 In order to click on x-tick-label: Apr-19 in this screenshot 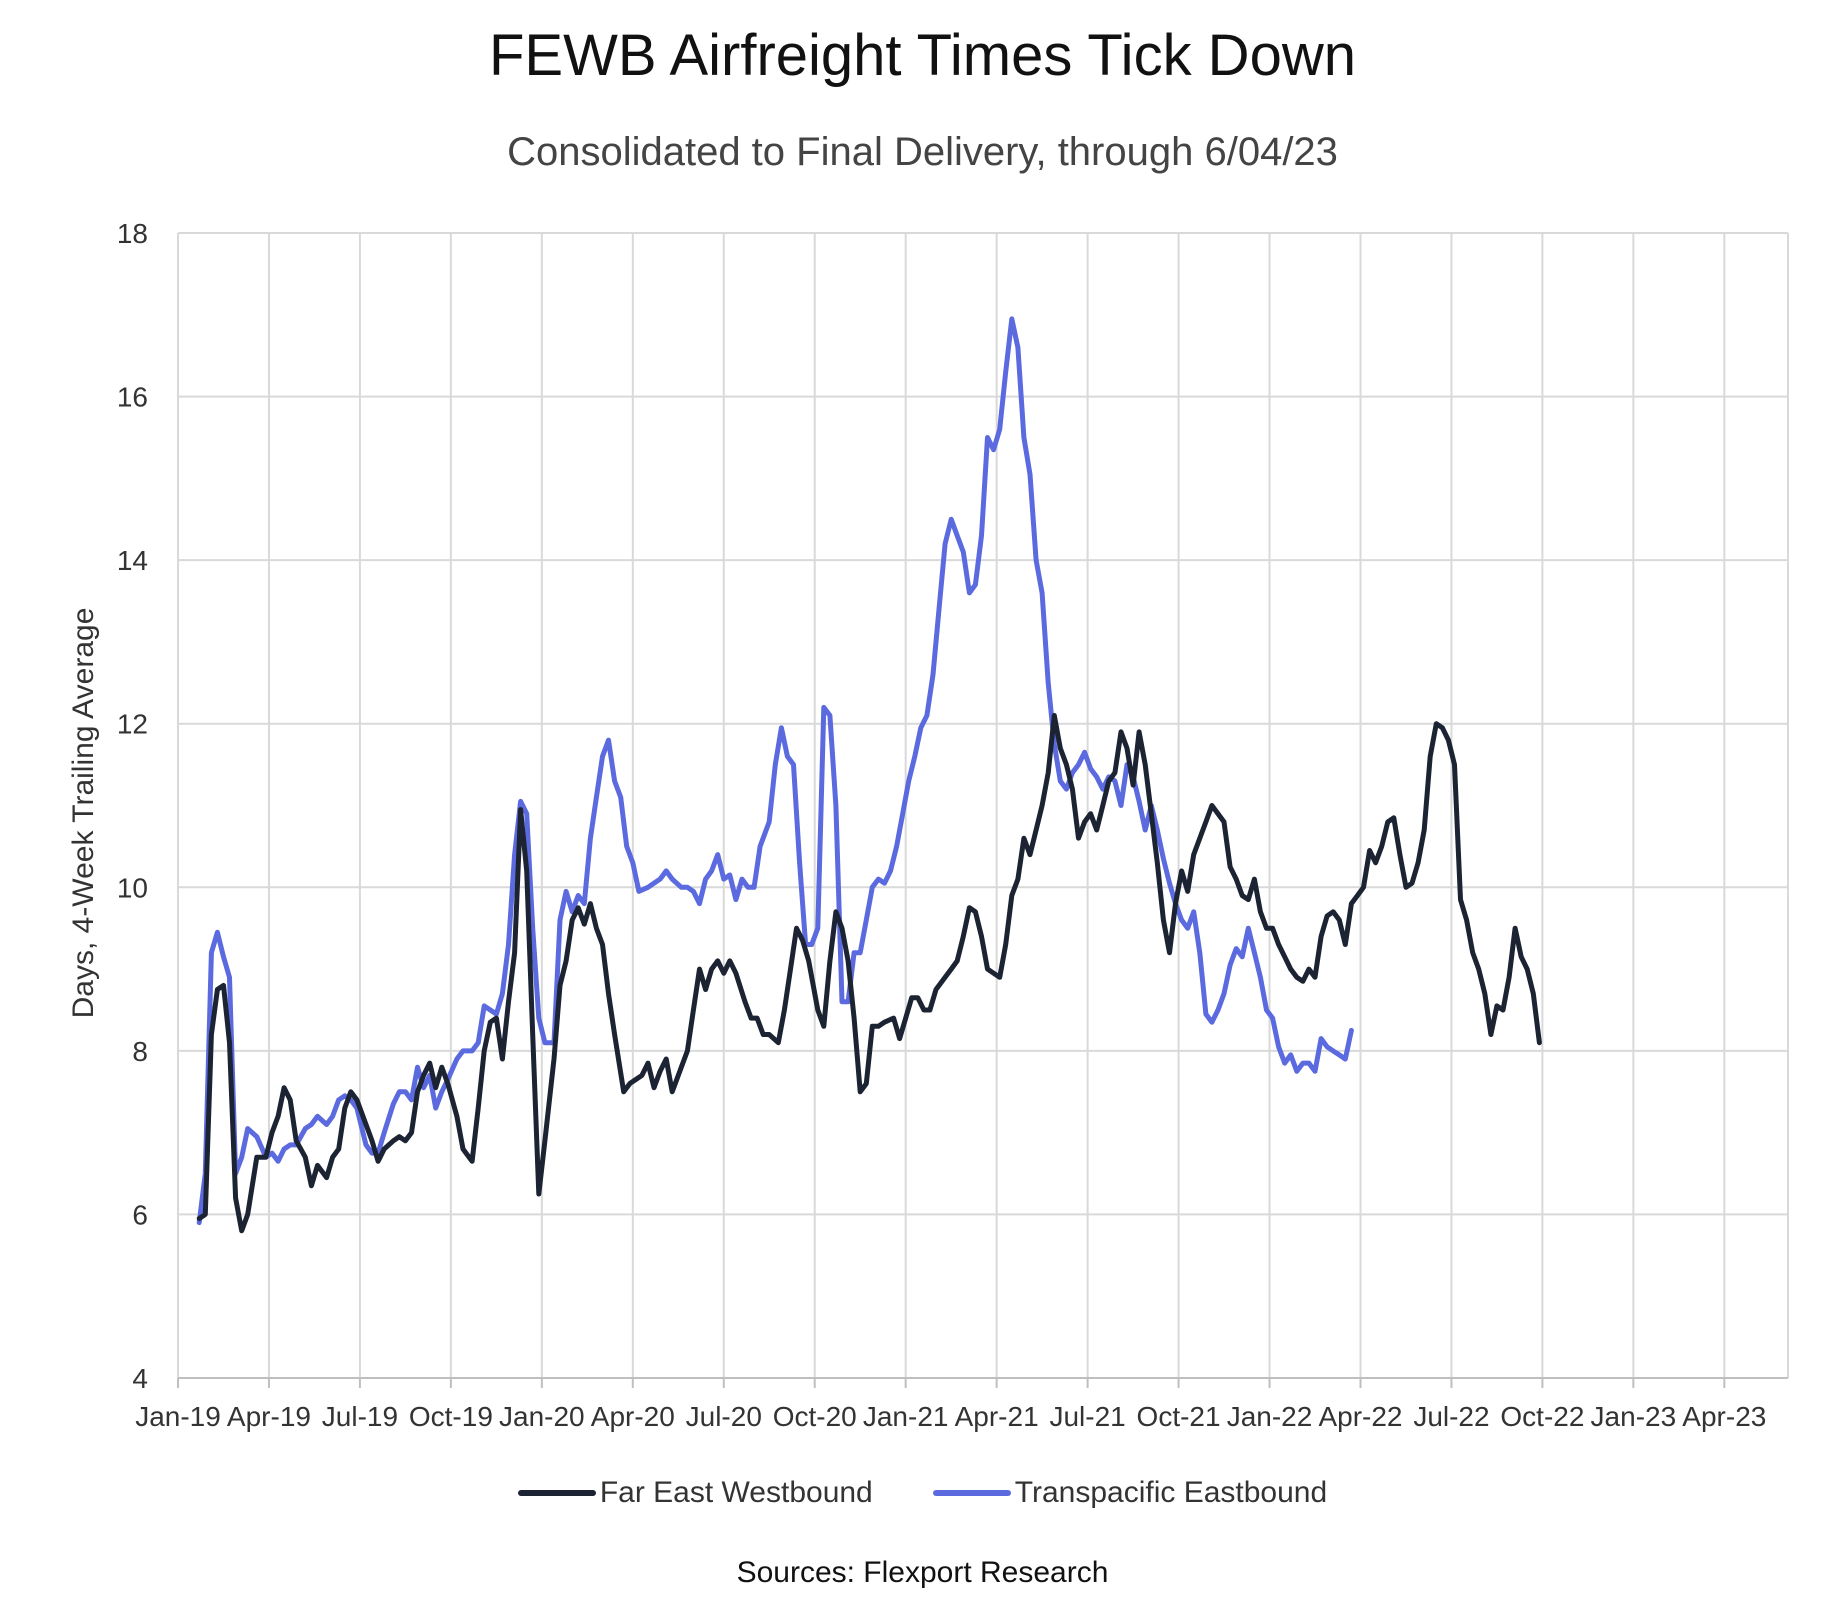, I will do `click(269, 1416)`.